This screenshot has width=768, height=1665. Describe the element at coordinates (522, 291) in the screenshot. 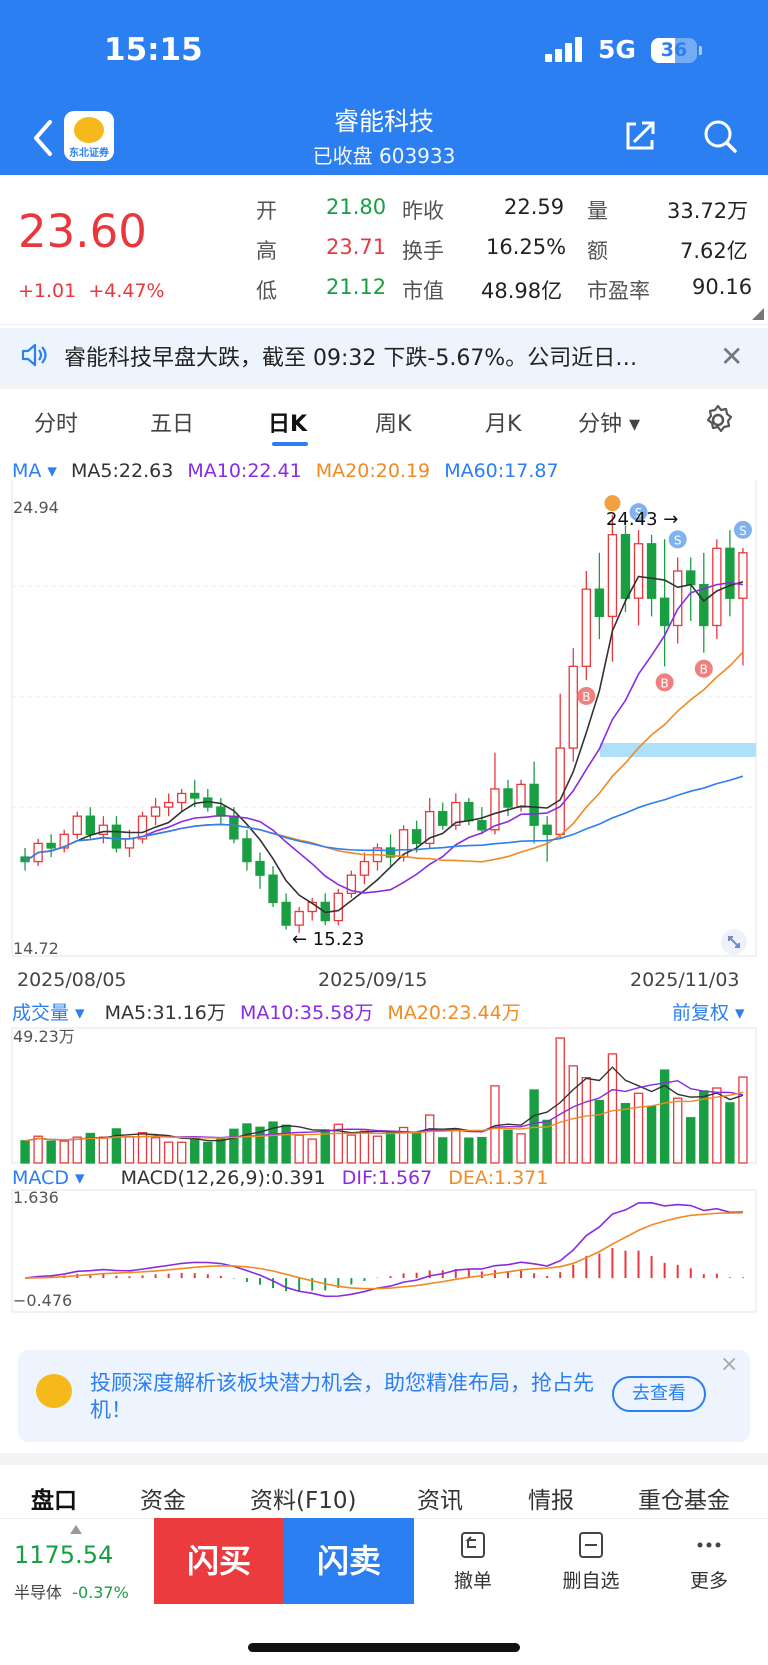

I see `mktcap-value: 48.98亿` at that location.